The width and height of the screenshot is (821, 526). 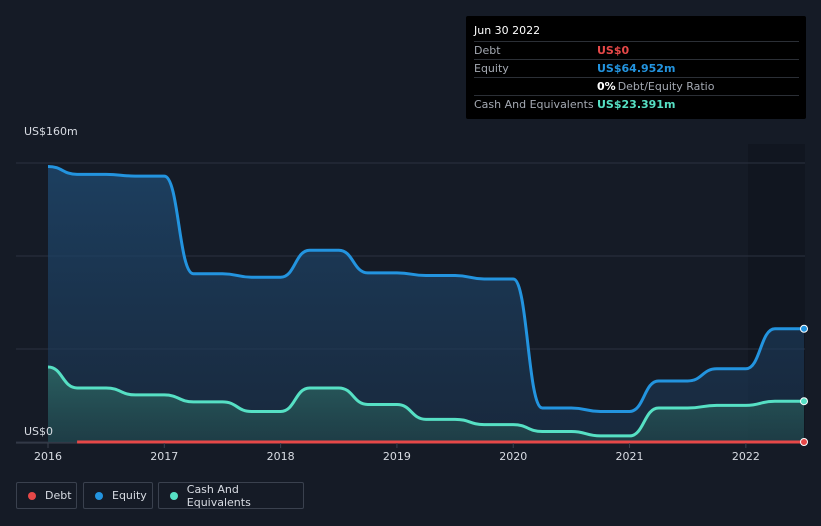 I want to click on x-tick-label: 2016, so click(x=48, y=456).